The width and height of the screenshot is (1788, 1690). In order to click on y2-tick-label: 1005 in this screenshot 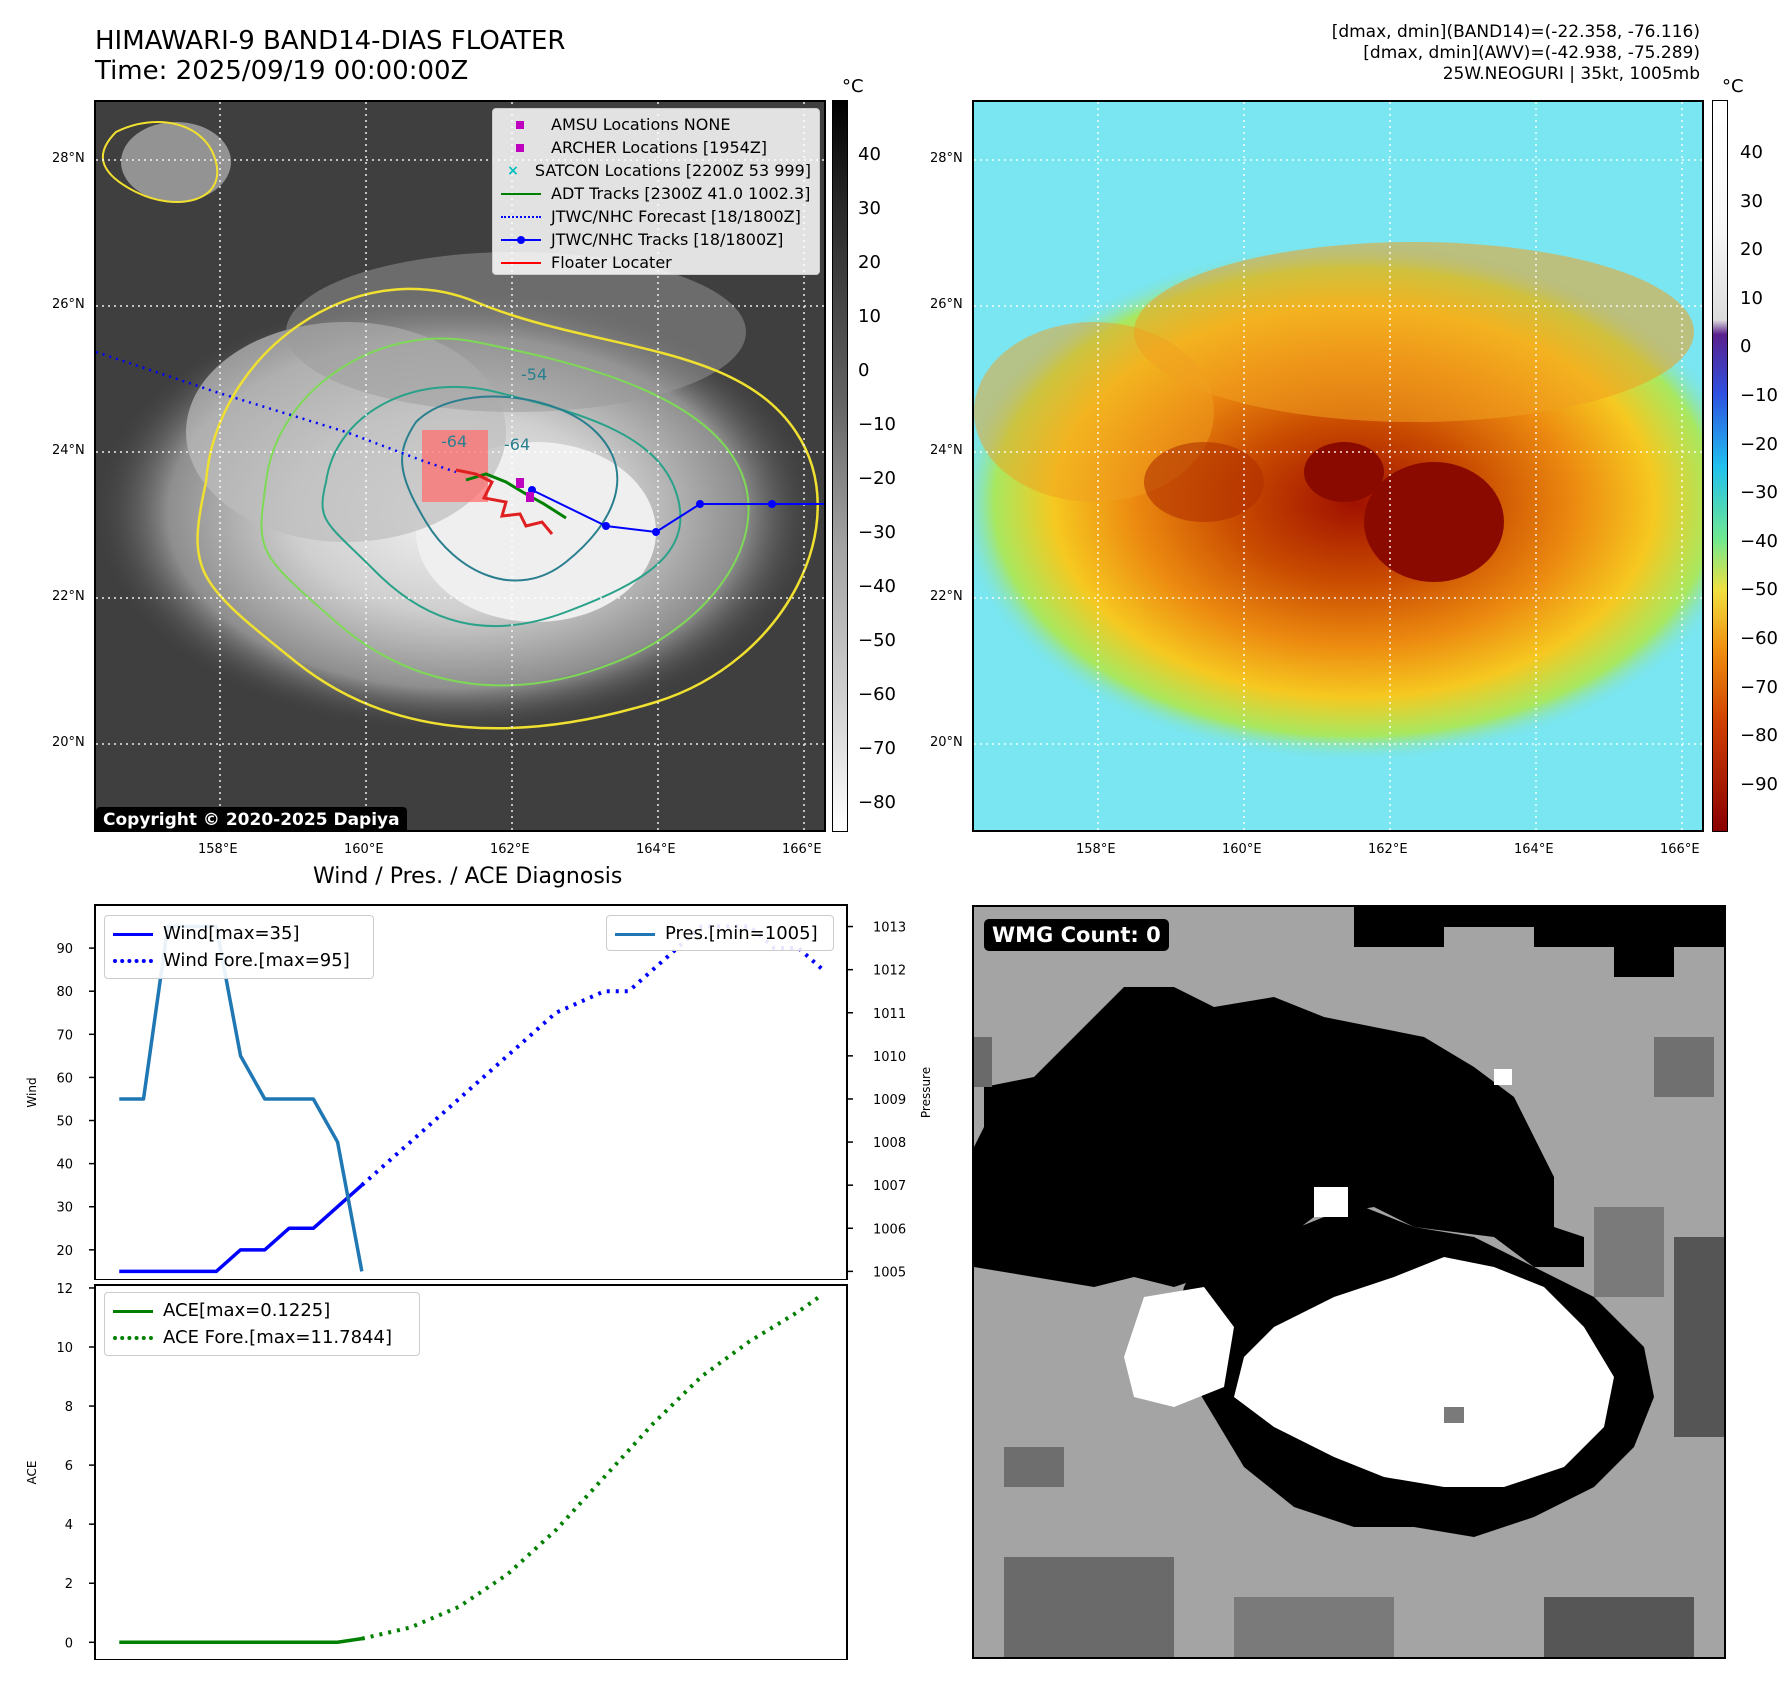, I will do `click(889, 1272)`.